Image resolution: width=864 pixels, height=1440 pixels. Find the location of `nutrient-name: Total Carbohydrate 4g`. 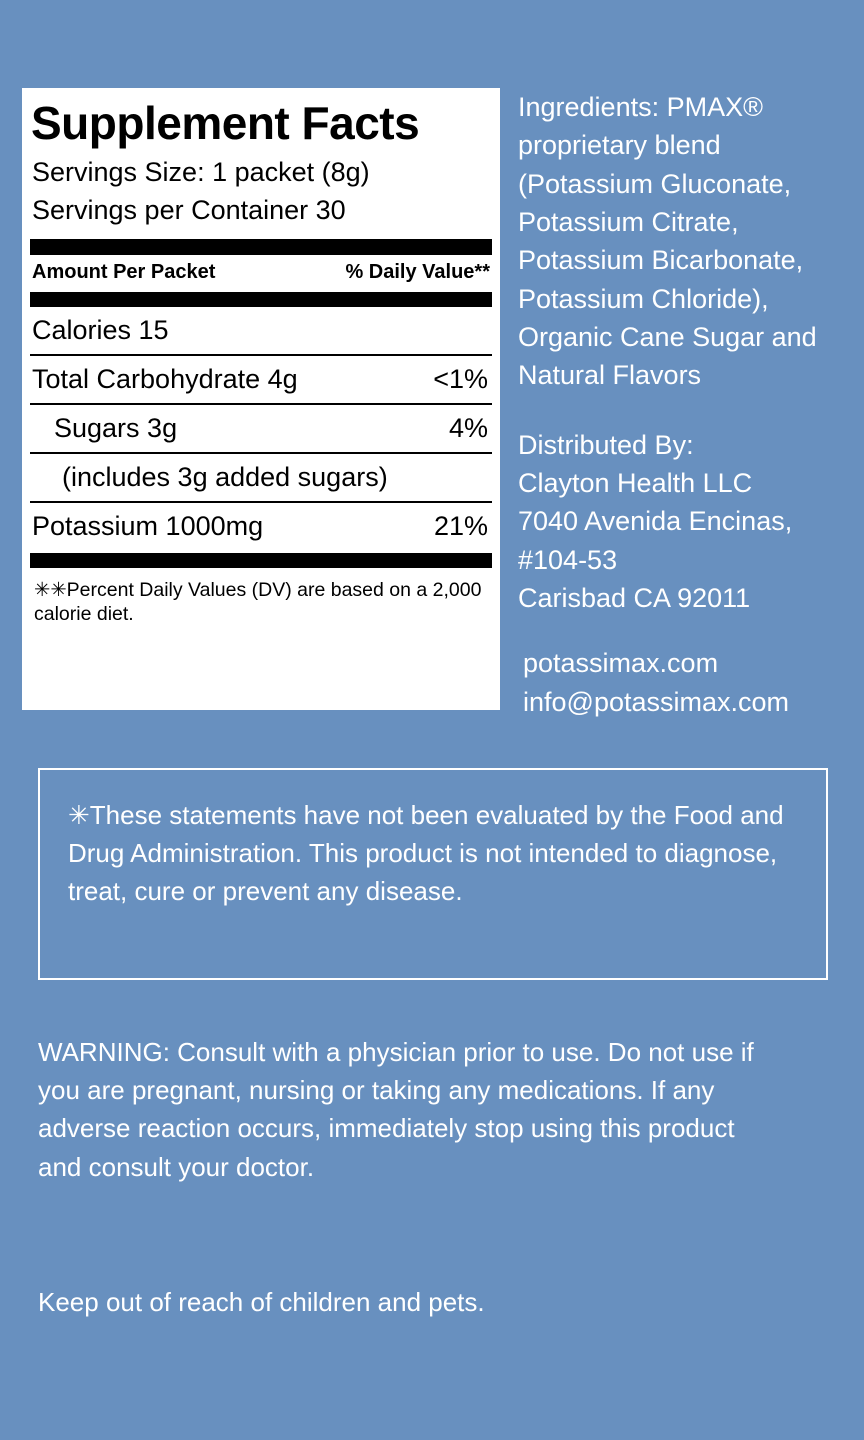

nutrient-name: Total Carbohydrate 4g is located at coordinates (165, 378).